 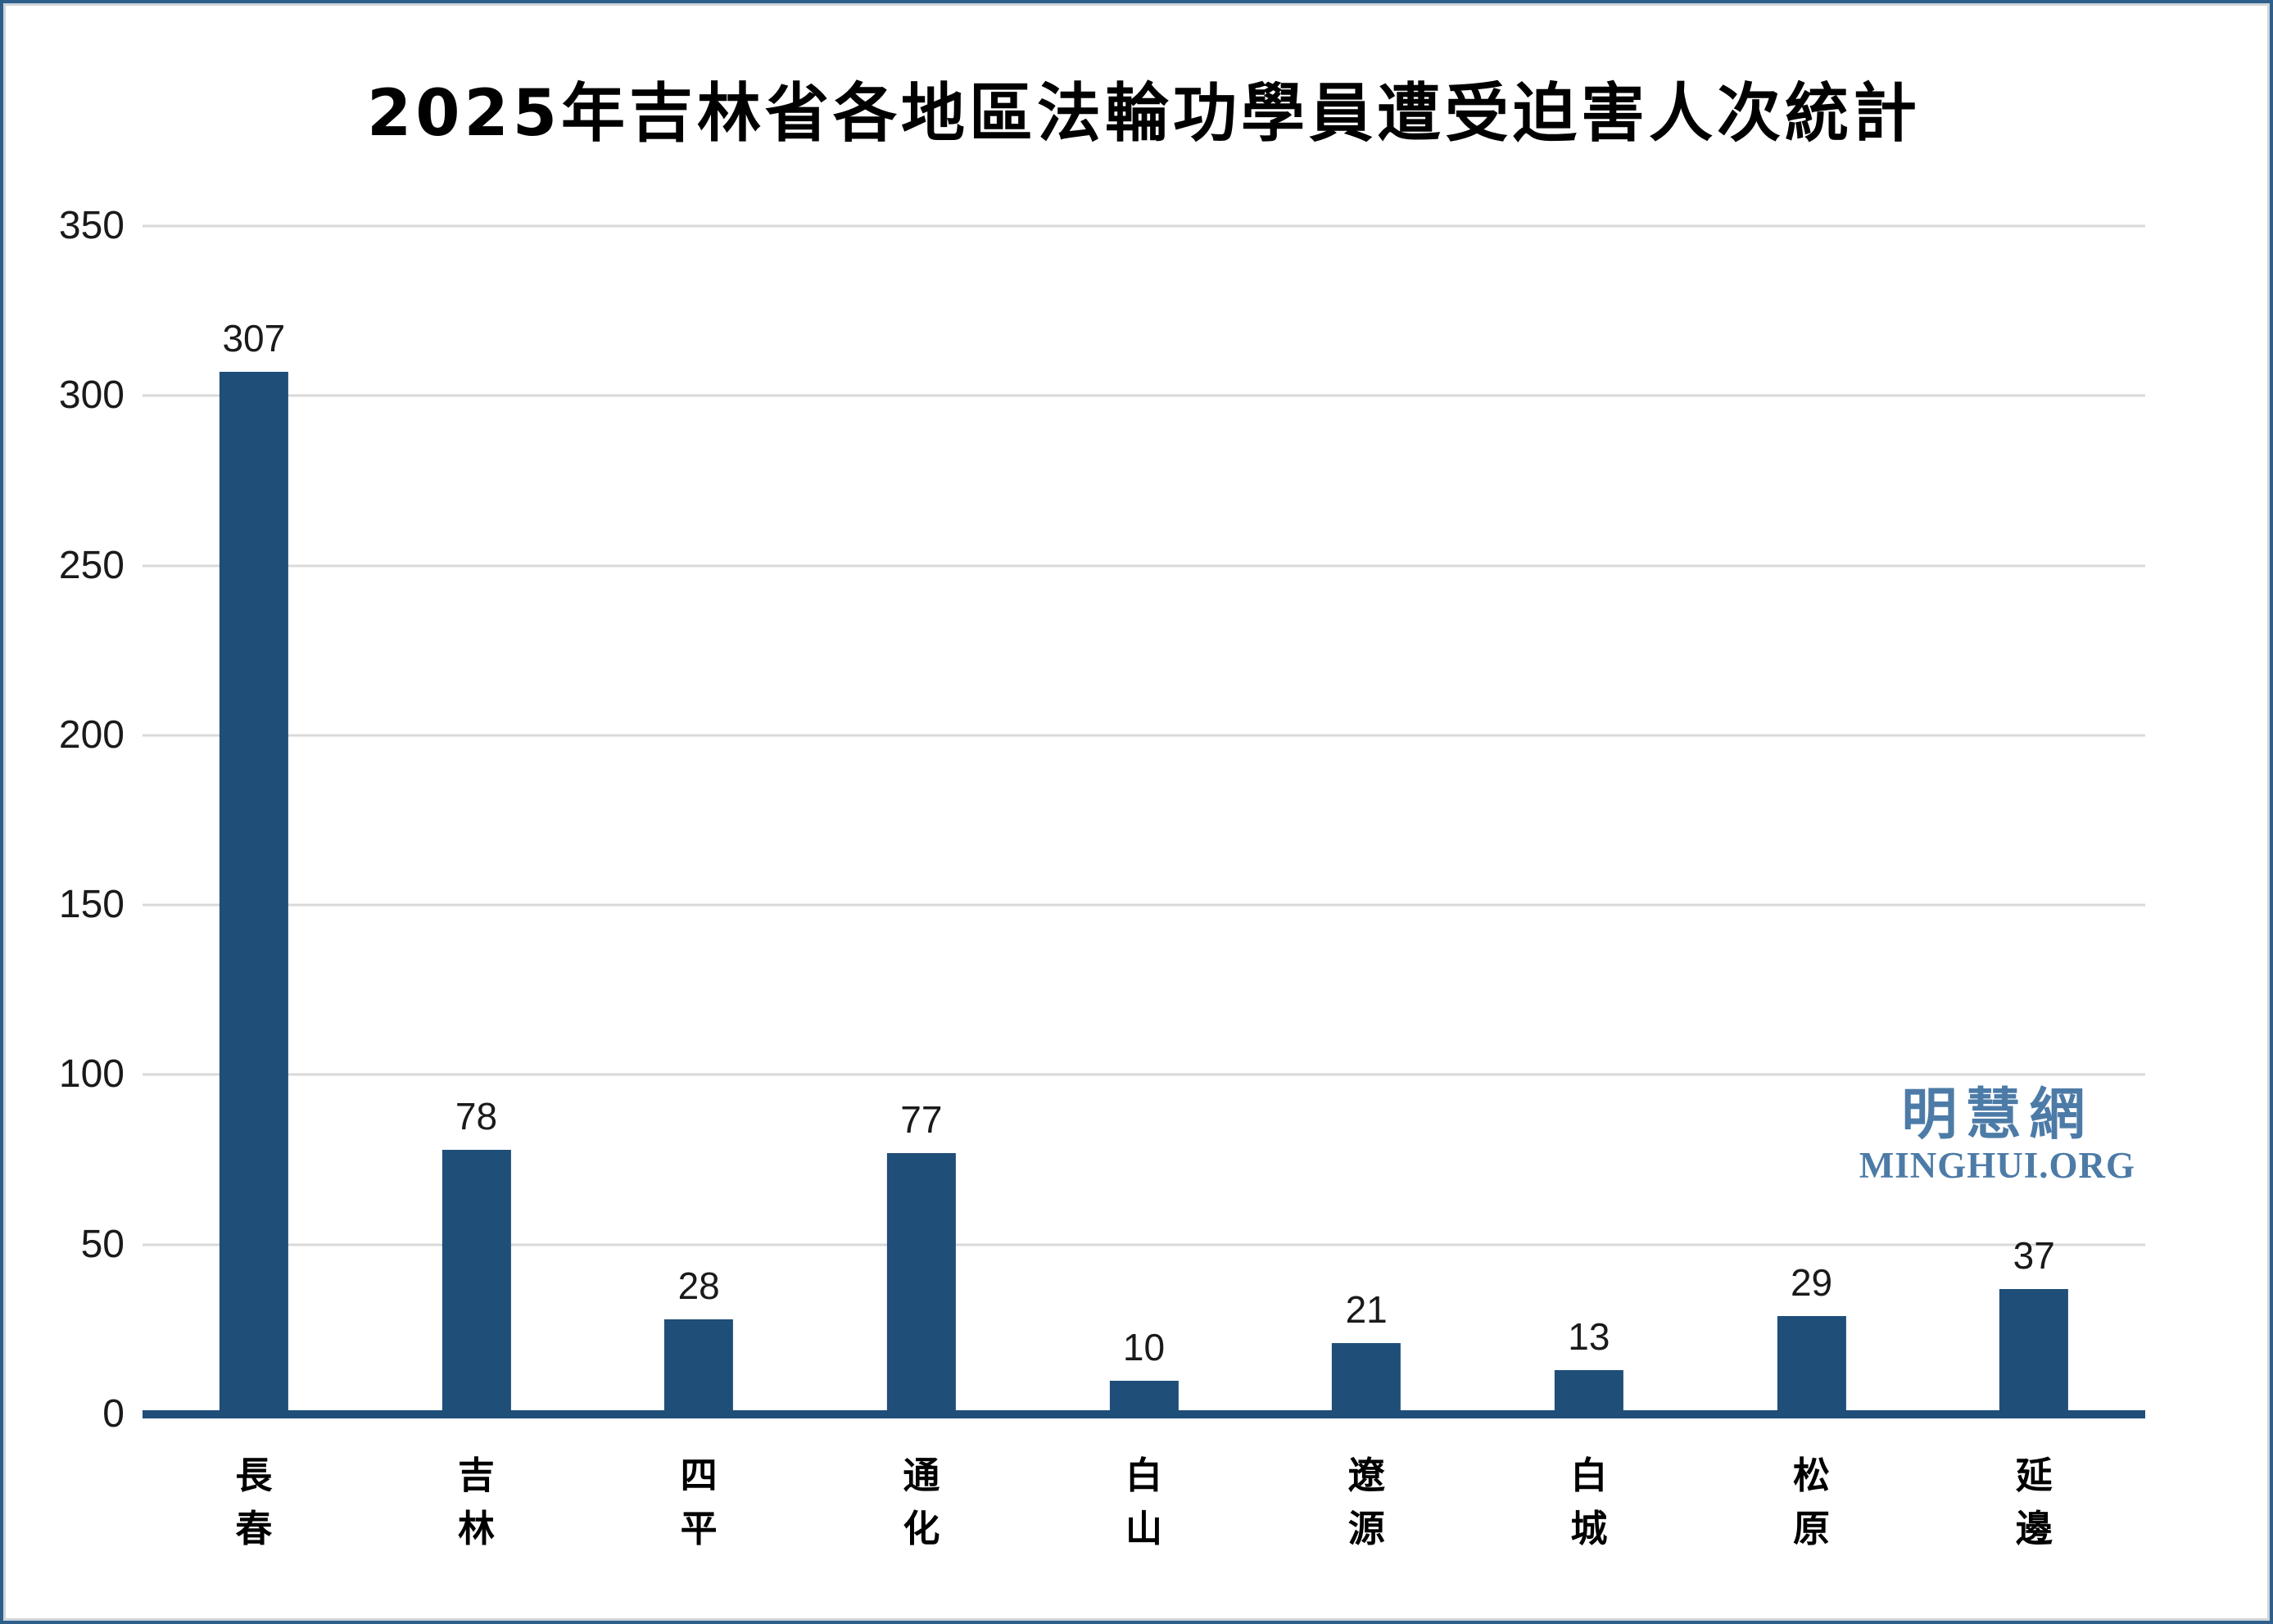 I want to click on x-axis-label-char: 林, so click(x=477, y=1529).